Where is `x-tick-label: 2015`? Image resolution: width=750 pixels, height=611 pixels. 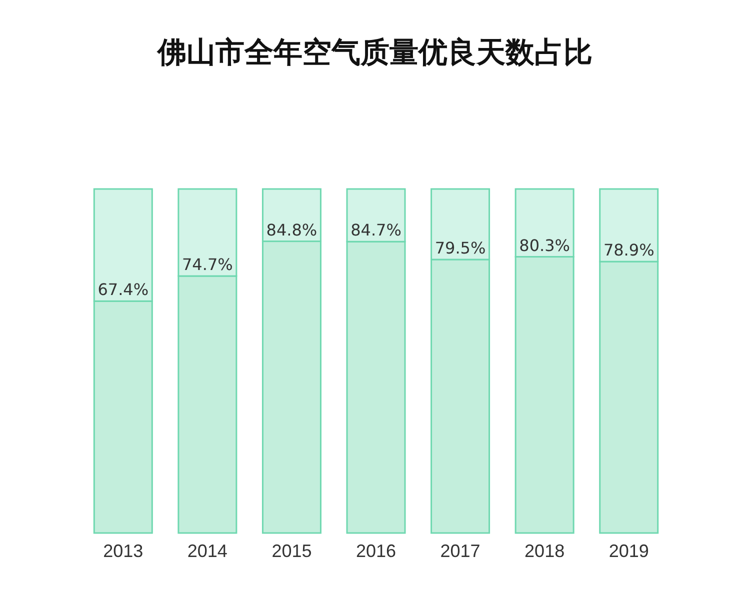 x-tick-label: 2015 is located at coordinates (292, 551).